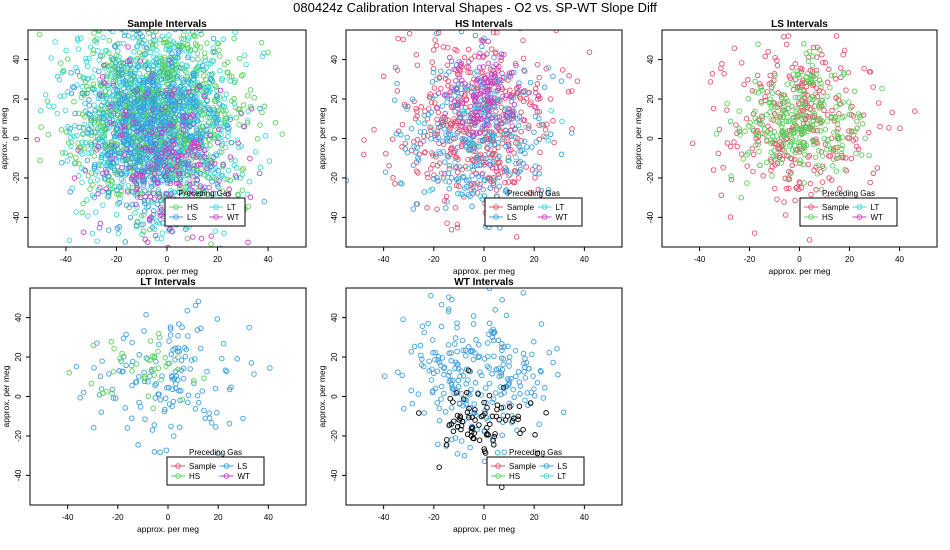  What do you see at coordinates (512, 217) in the screenshot?
I see `legend-entry-ls: LS` at bounding box center [512, 217].